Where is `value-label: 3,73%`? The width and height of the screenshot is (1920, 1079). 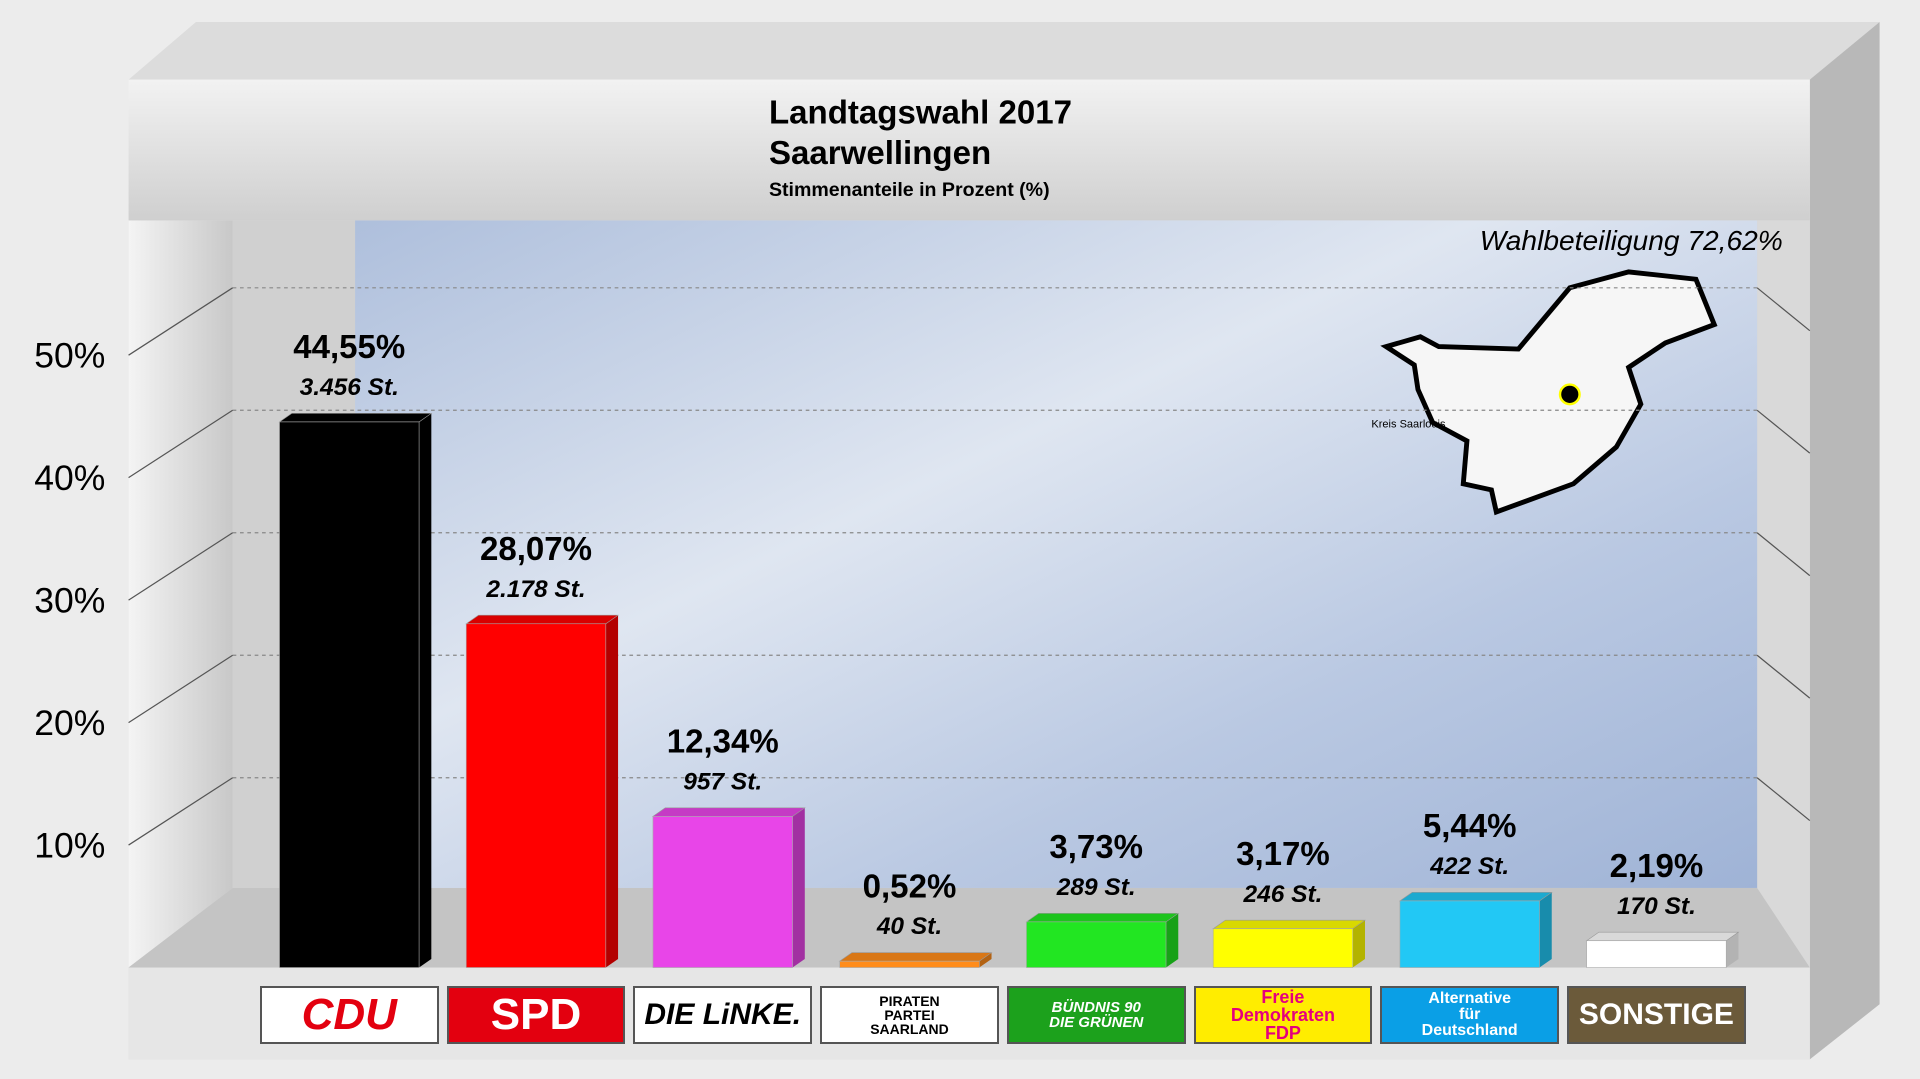
value-label: 3,73% is located at coordinates (1096, 847).